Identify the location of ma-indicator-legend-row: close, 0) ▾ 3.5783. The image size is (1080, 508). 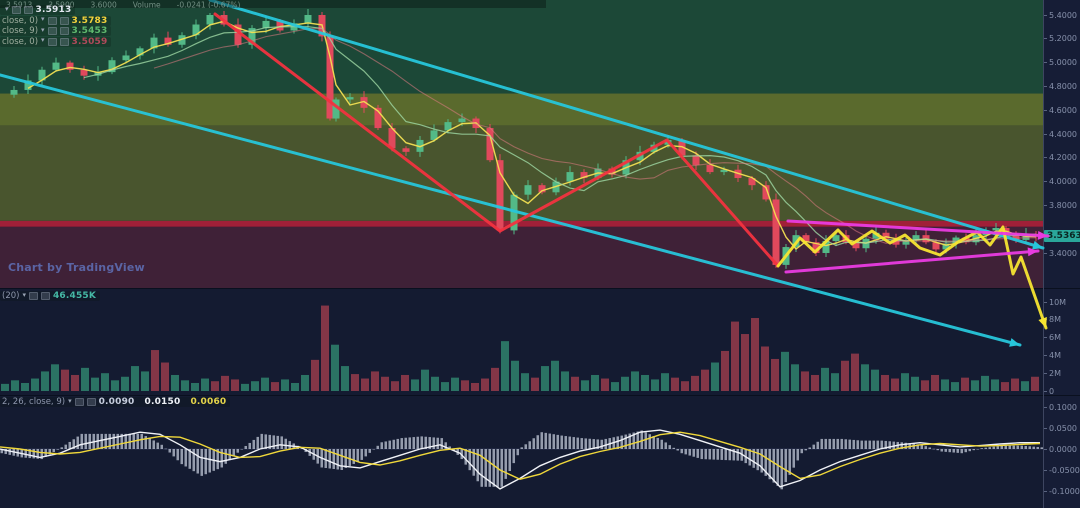
(56, 20).